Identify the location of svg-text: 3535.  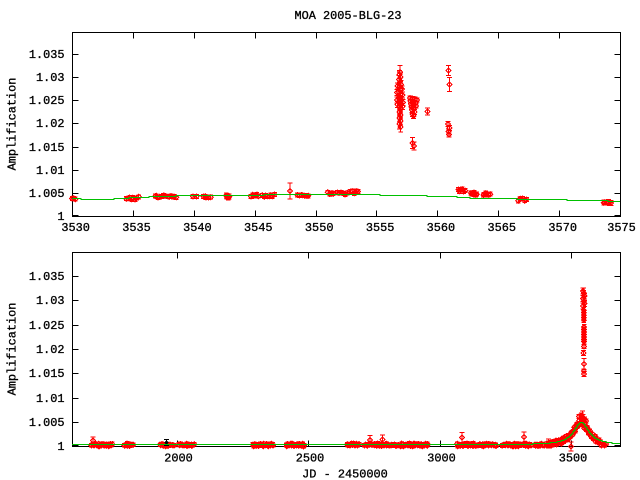
(136, 228).